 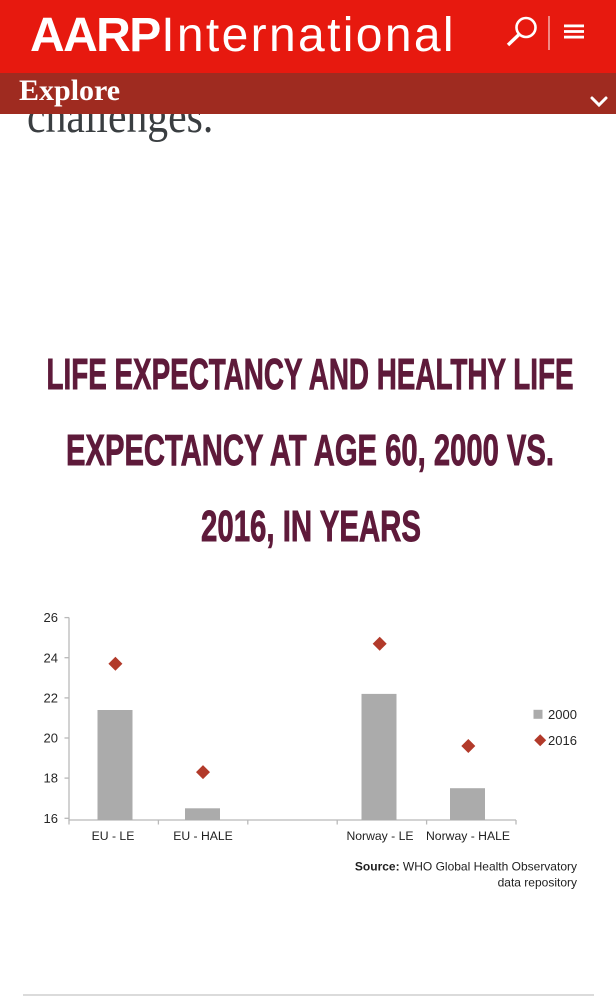 What do you see at coordinates (537, 883) in the screenshot?
I see `svg-text: data repository` at bounding box center [537, 883].